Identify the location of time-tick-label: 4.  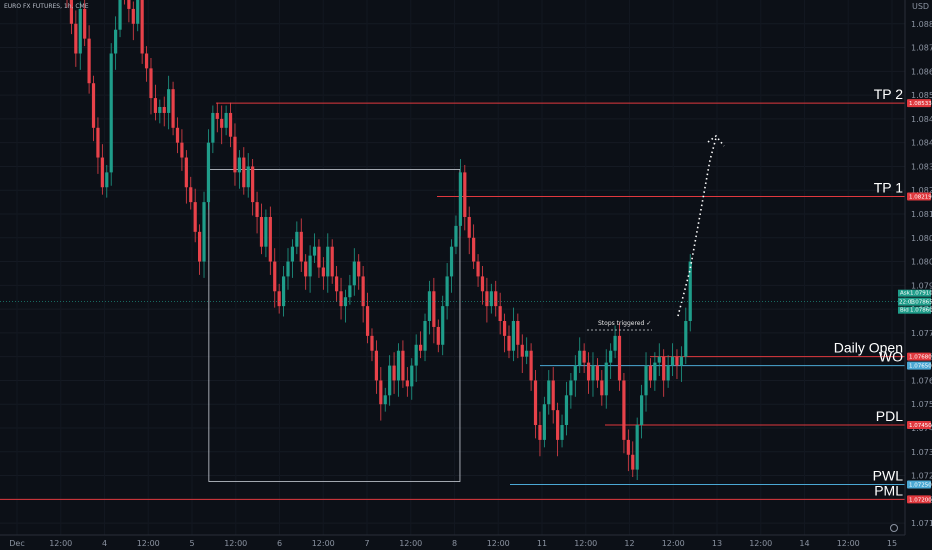
(104, 543).